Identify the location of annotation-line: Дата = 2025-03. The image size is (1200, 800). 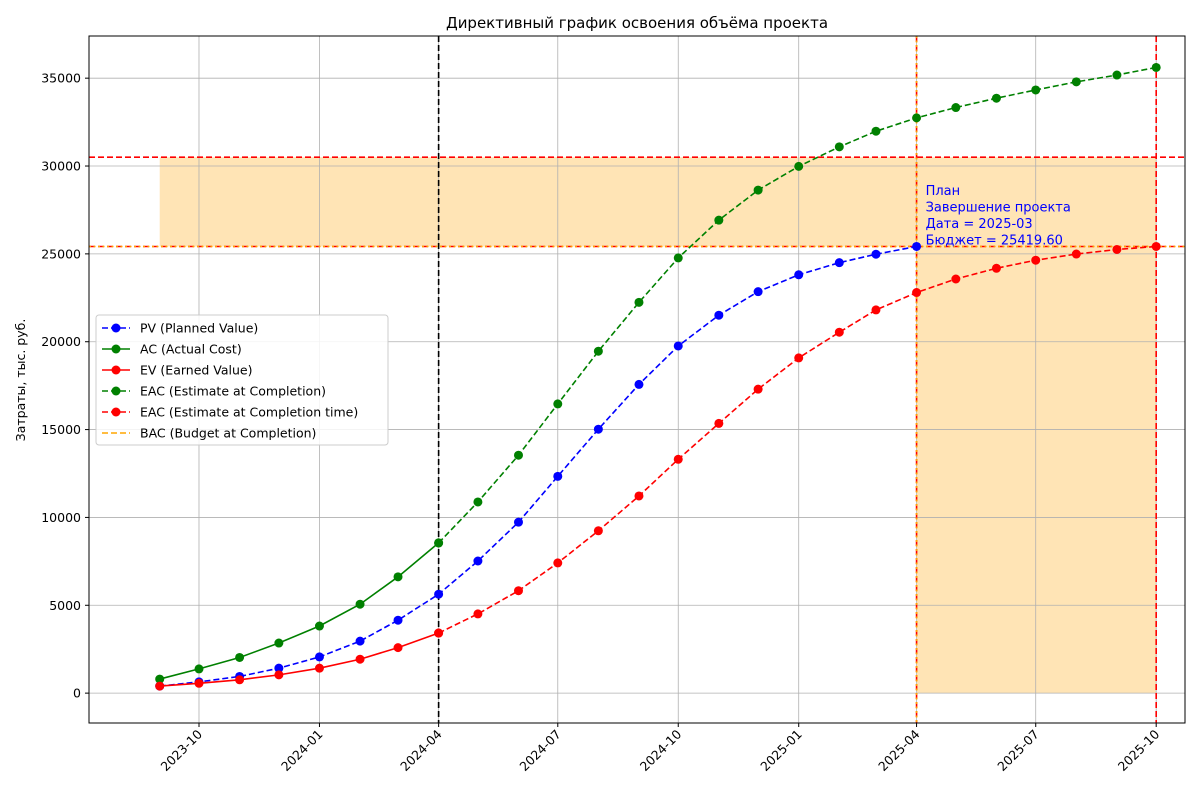
(979, 224).